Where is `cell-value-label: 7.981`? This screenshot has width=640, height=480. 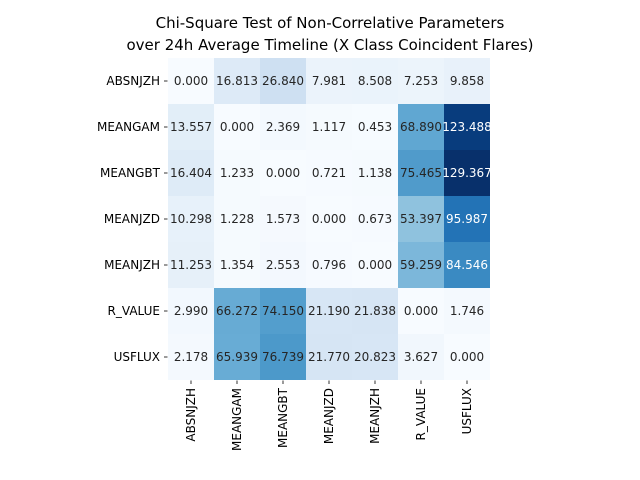
cell-value-label: 7.981 is located at coordinates (329, 81).